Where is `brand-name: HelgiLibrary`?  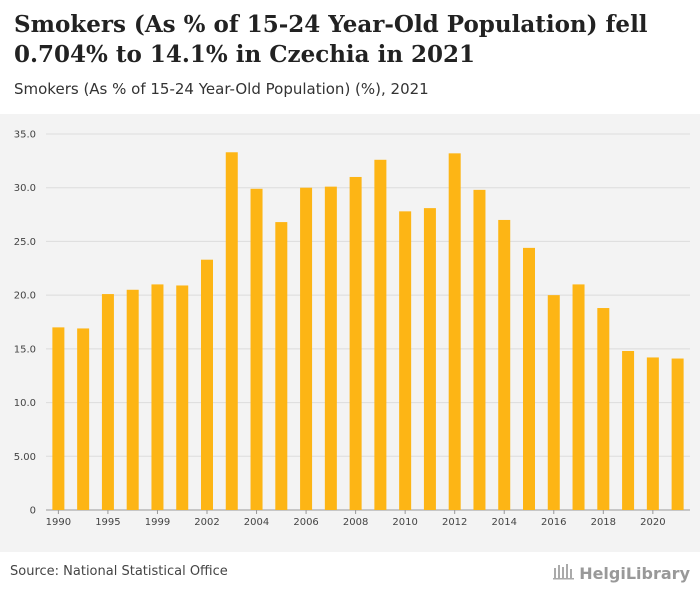 brand-name: HelgiLibrary is located at coordinates (634, 573).